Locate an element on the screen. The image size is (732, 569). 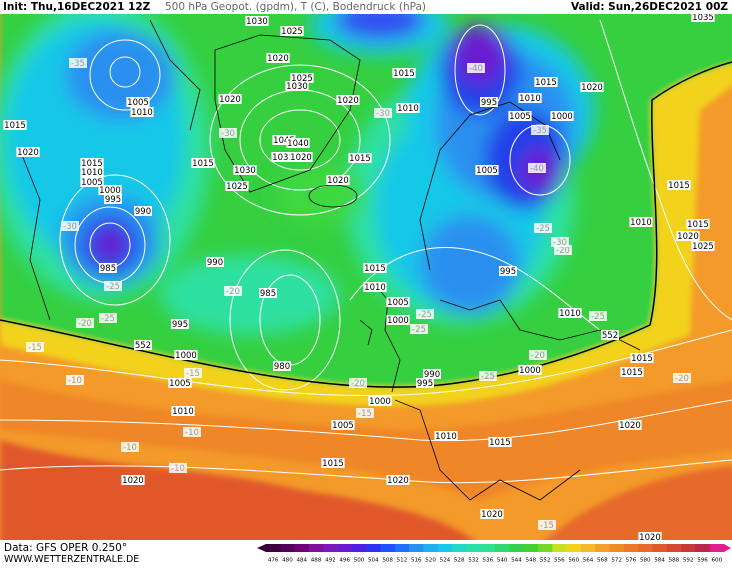
temperature-label: -40 is located at coordinates (476, 69).